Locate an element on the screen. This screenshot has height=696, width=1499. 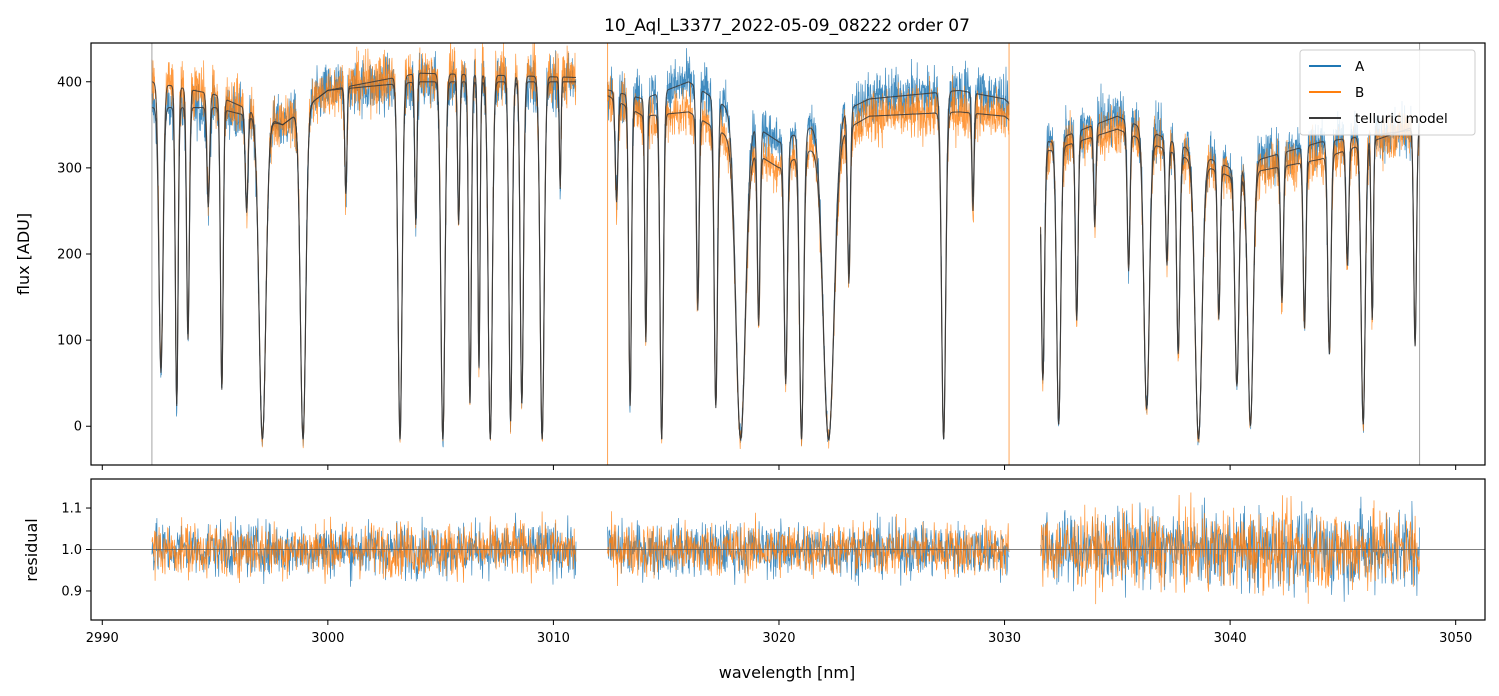
legend: A B telluric model is located at coordinates (1387, 92).